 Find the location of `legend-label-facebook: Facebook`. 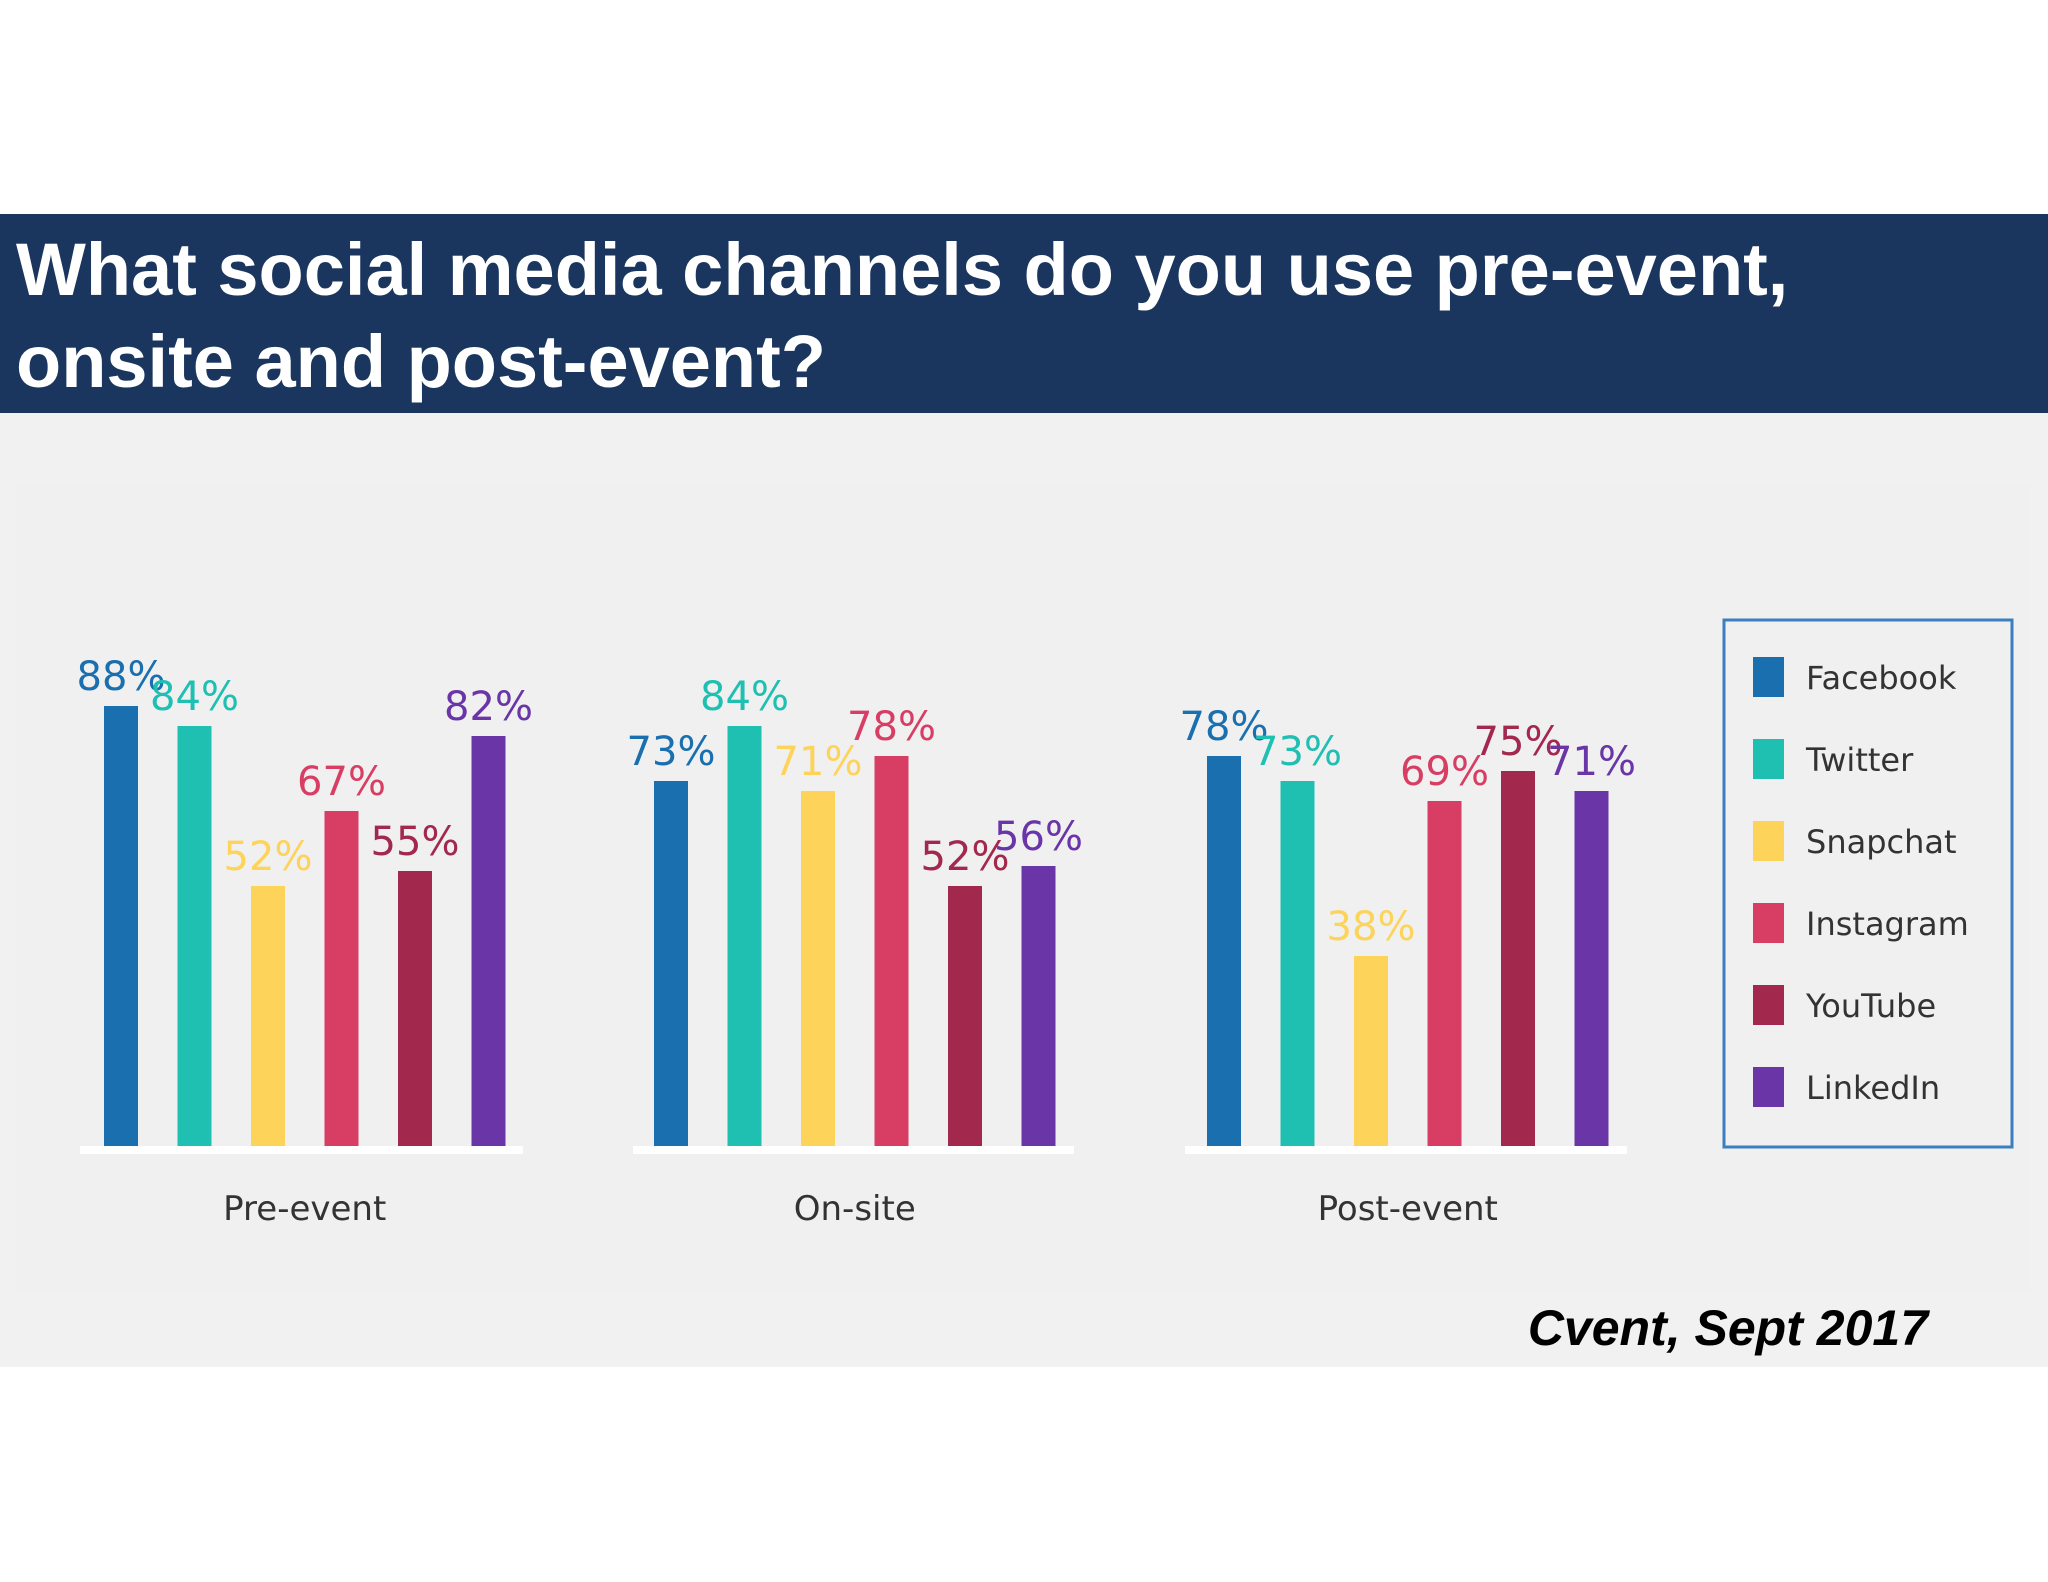

legend-label-facebook: Facebook is located at coordinates (1881, 678).